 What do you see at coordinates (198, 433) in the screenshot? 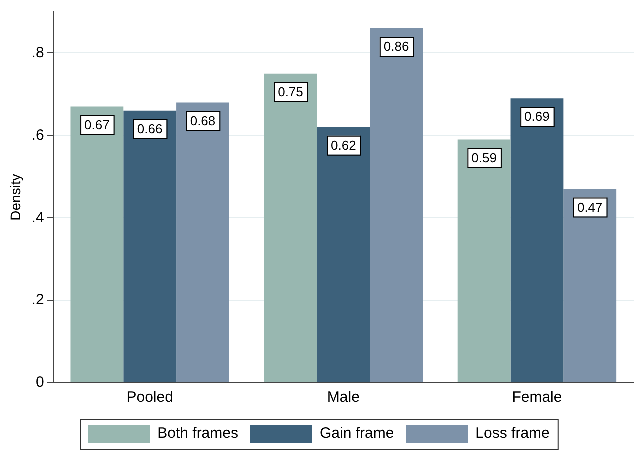
I see `legend-label: Both frames` at bounding box center [198, 433].